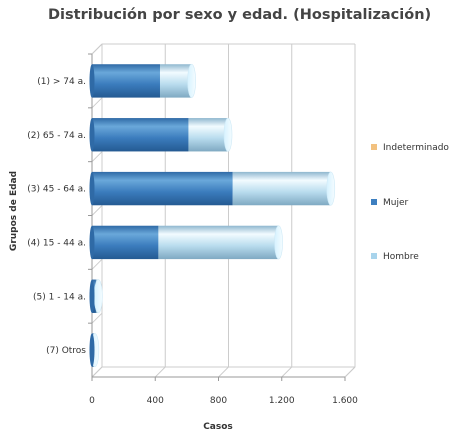 The width and height of the screenshot is (450, 444). Describe the element at coordinates (155, 401) in the screenshot. I see `x-tick-label-1: 400` at that location.